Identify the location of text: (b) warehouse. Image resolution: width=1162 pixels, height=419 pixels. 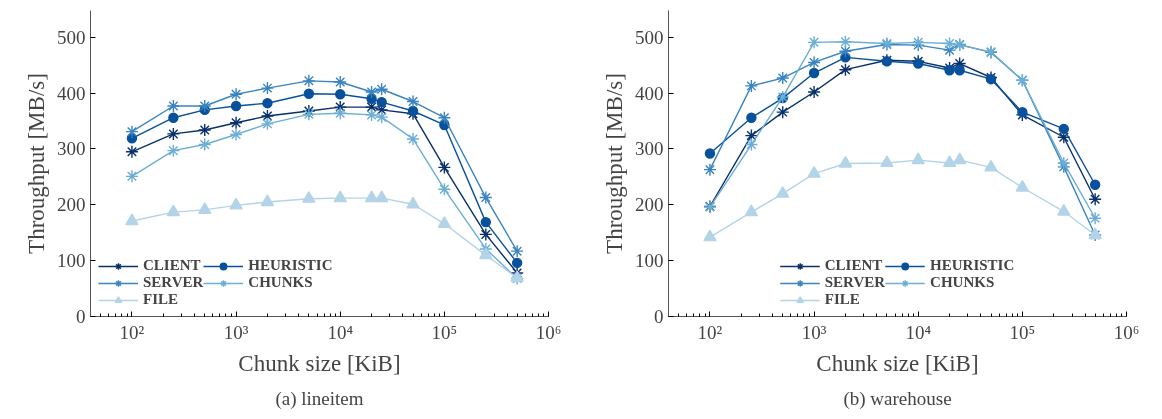
(897, 398).